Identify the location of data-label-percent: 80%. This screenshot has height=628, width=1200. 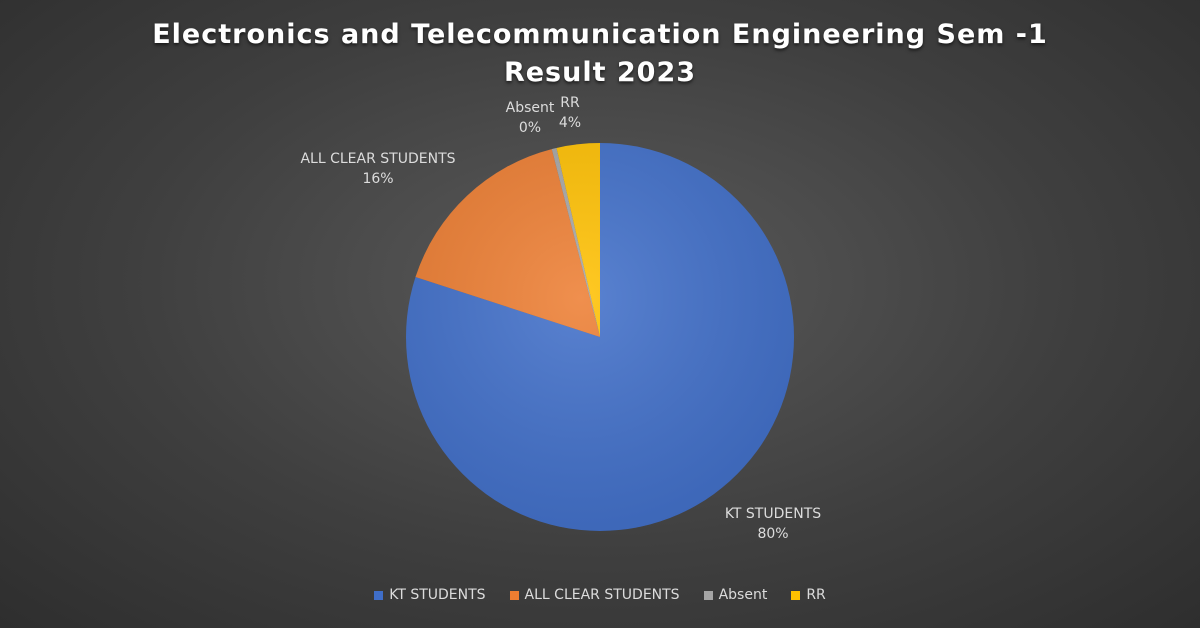
(772, 534).